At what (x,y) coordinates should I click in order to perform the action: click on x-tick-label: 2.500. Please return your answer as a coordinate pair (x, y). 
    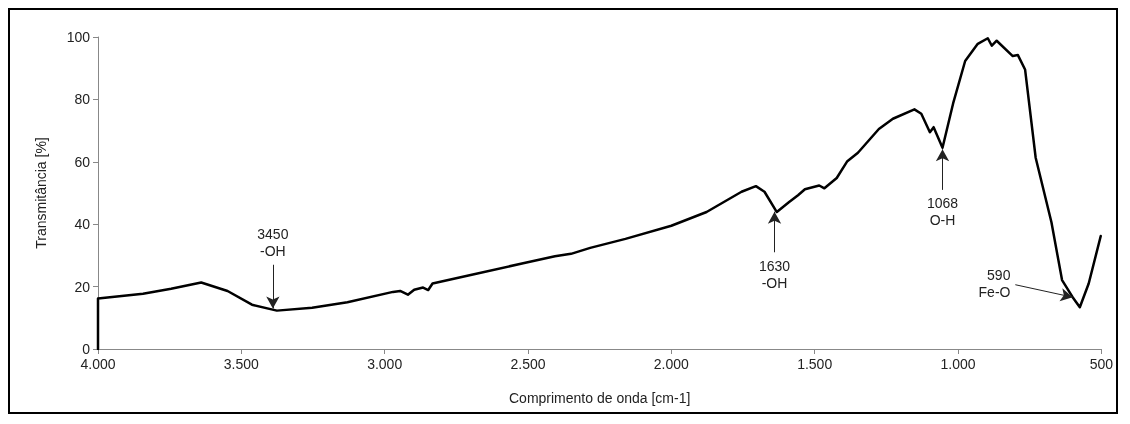
    Looking at the image, I should click on (528, 364).